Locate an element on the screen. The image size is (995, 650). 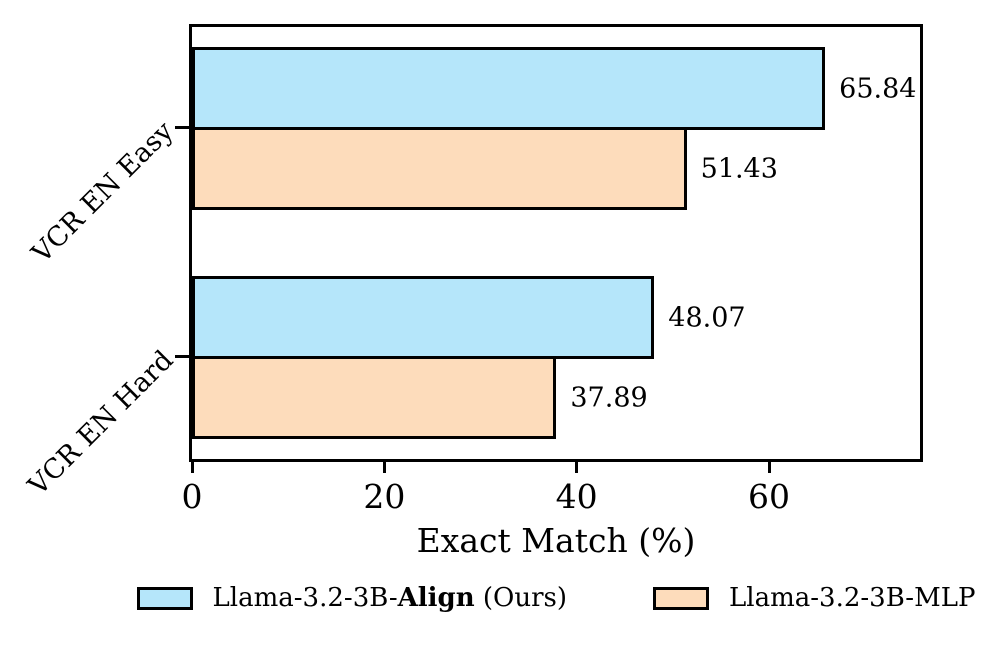
y-tick-label-vcr-en-easy: VCR EN Easy is located at coordinates (103, 192).